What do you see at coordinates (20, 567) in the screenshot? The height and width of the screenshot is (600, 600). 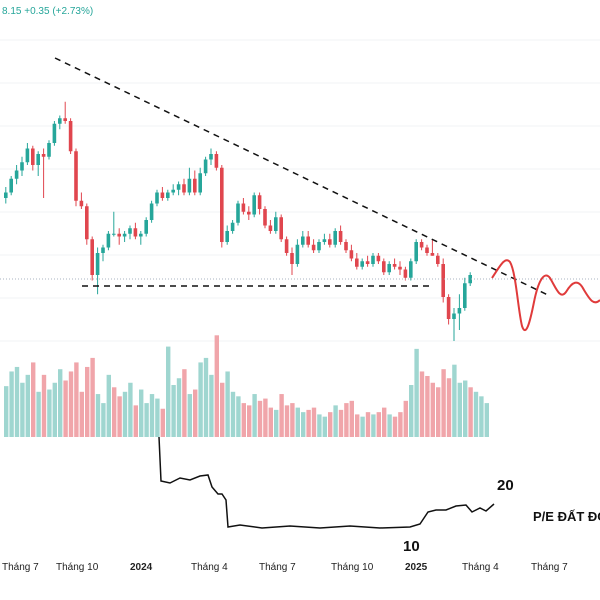 I see `x-tick-label: Tháng 7` at bounding box center [20, 567].